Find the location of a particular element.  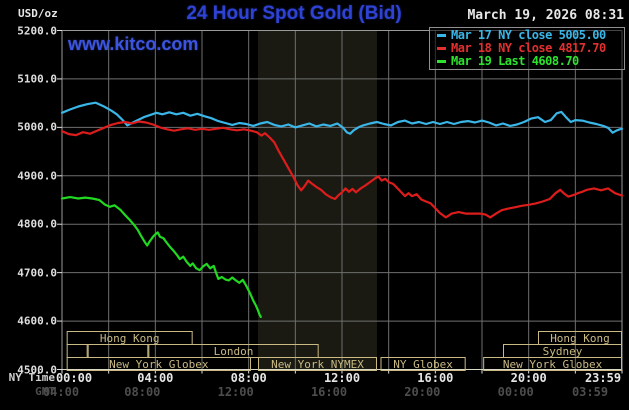

gmt-tick-label: 04:00 is located at coordinates (61, 392).